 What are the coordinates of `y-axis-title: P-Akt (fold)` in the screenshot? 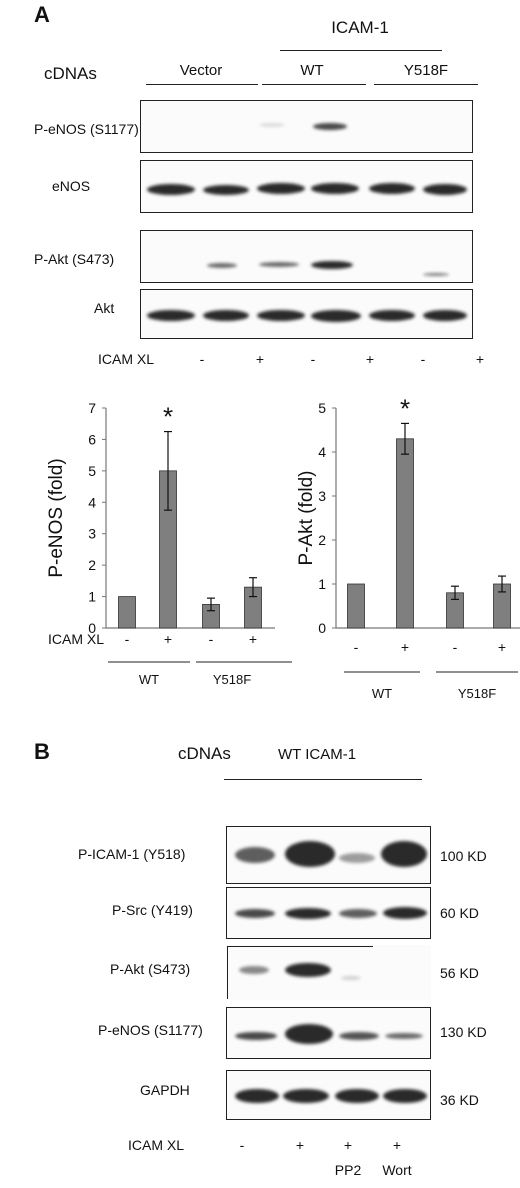 It's located at (306, 517).